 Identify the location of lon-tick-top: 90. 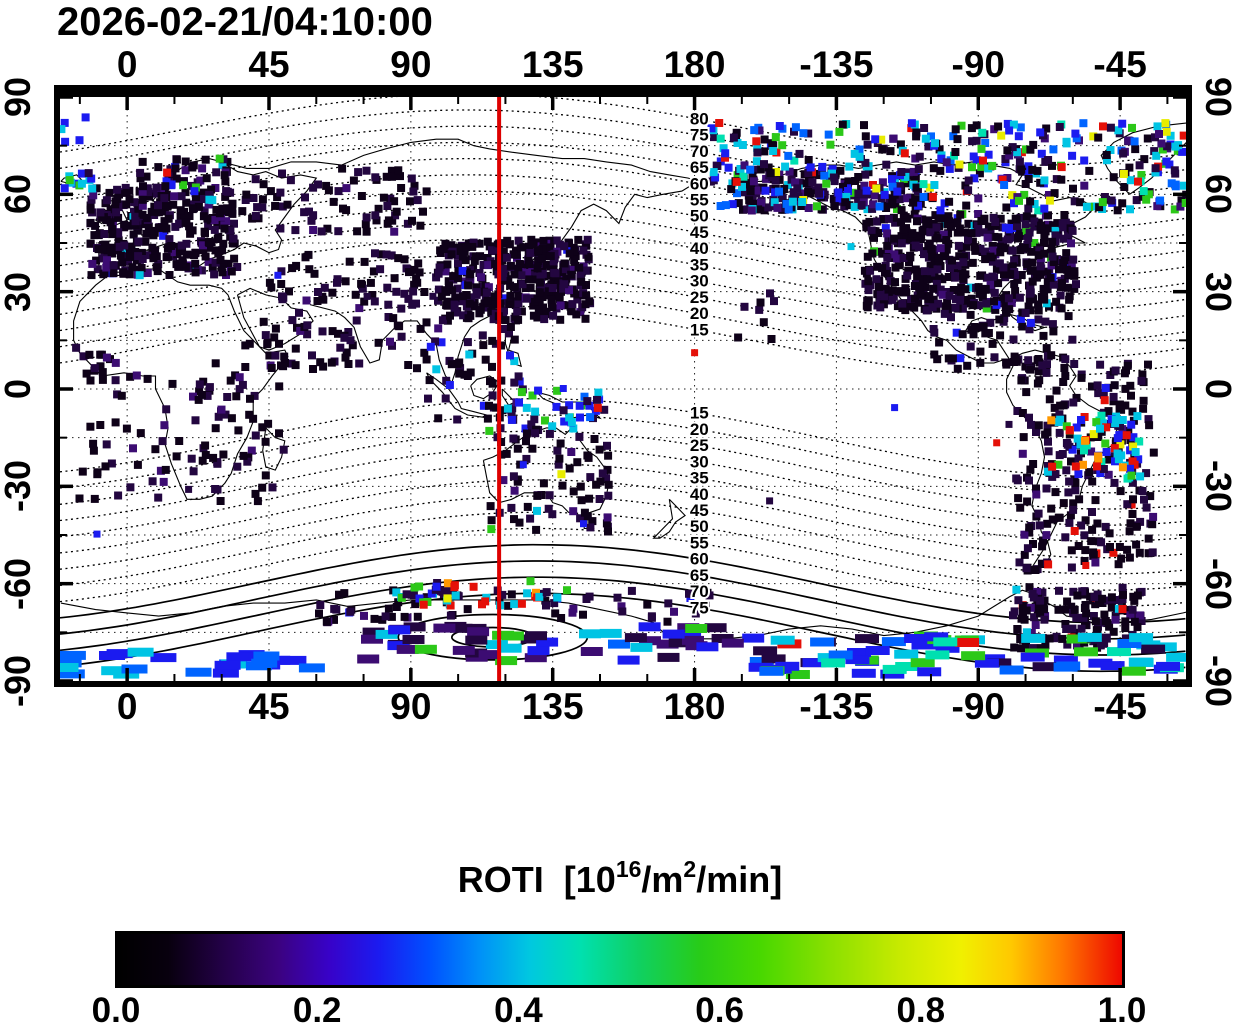
(411, 64).